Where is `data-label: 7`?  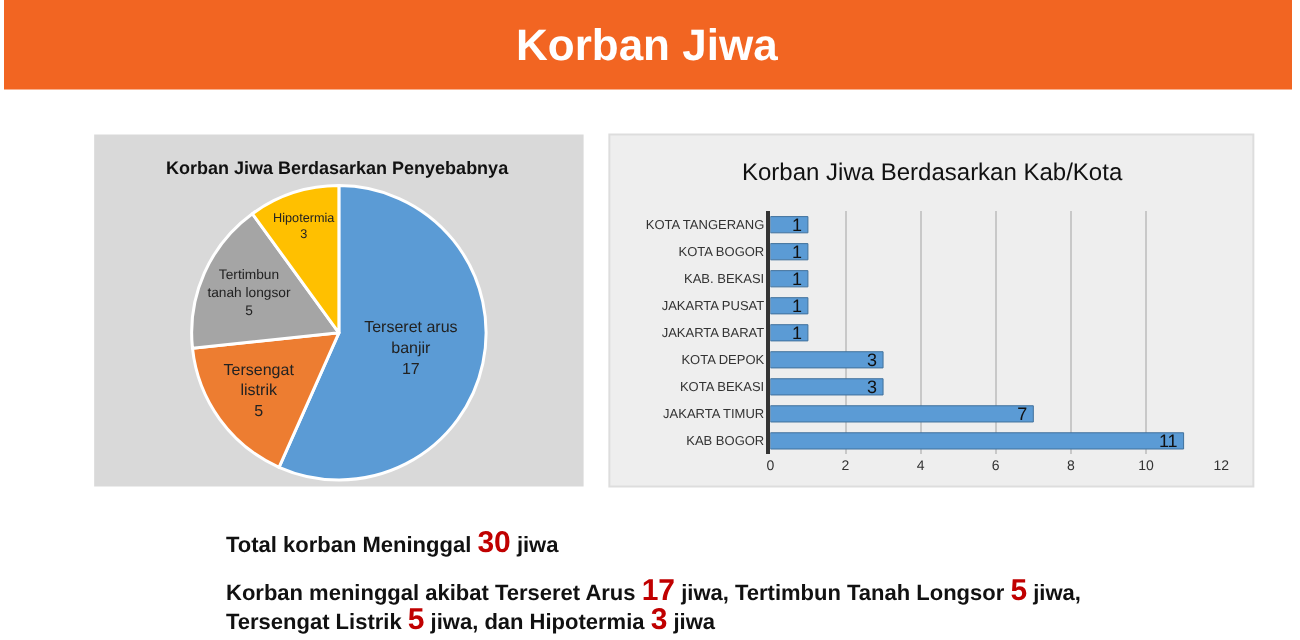
data-label: 7 is located at coordinates (1022, 413).